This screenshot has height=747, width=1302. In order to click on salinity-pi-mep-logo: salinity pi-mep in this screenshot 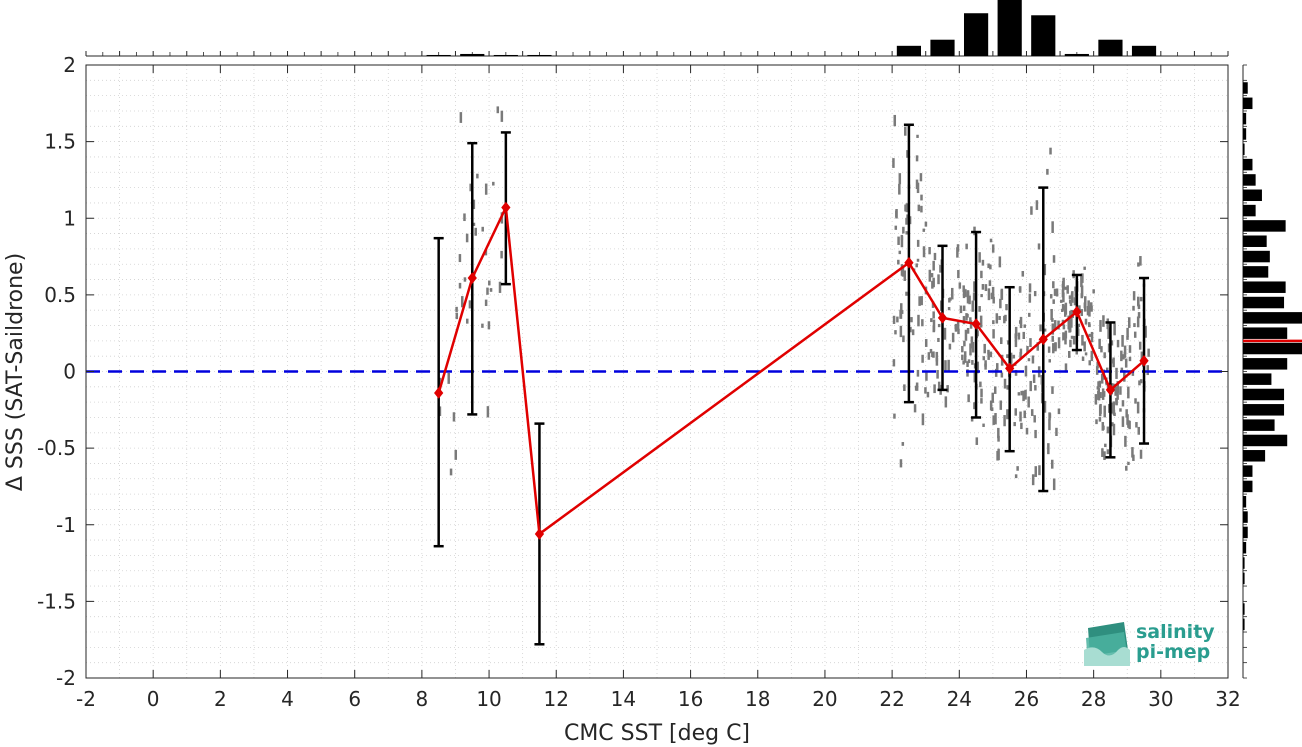, I will do `click(1149, 643)`.